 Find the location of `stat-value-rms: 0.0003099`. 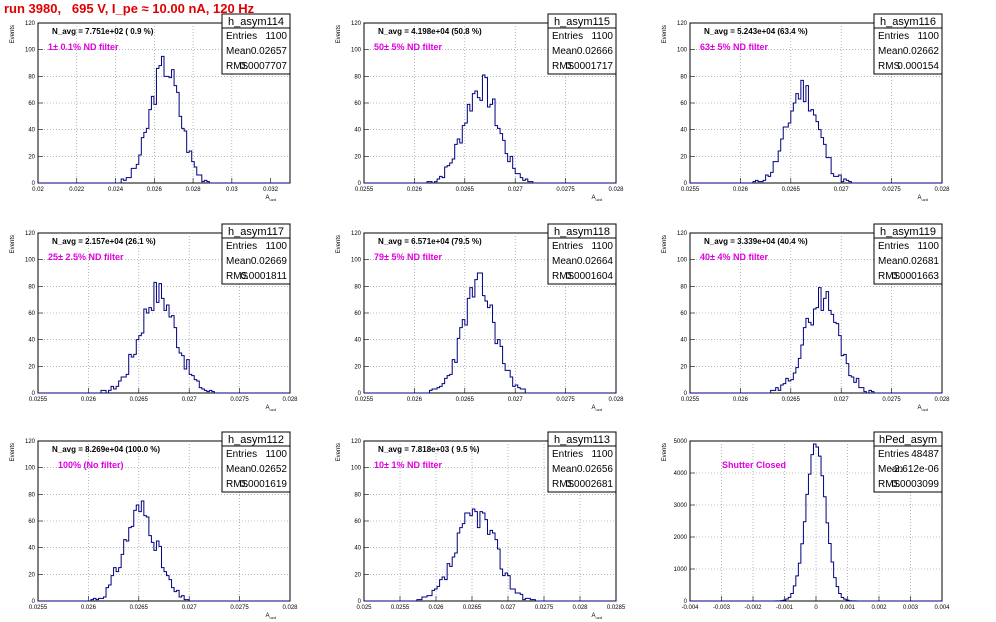

stat-value-rms: 0.0003099 is located at coordinates (916, 484).